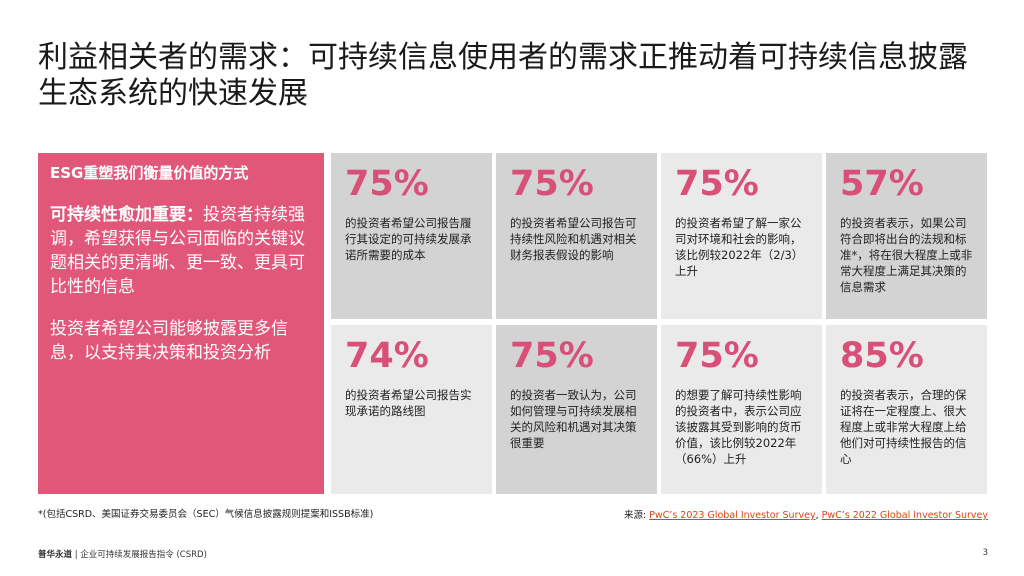  I want to click on page-title: 利益相关者的需求：可持续信息使用者的需求正推动着可持续信息披露生态系统的快速发展, so click(503, 75).